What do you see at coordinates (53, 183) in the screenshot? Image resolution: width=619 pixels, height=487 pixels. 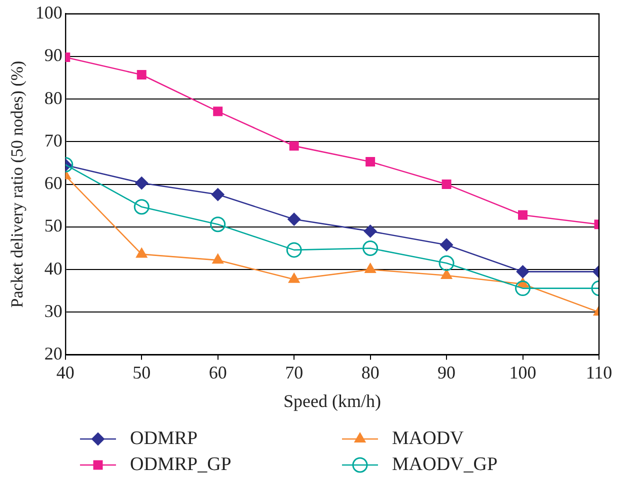 I see `y-tick-label: 60` at bounding box center [53, 183].